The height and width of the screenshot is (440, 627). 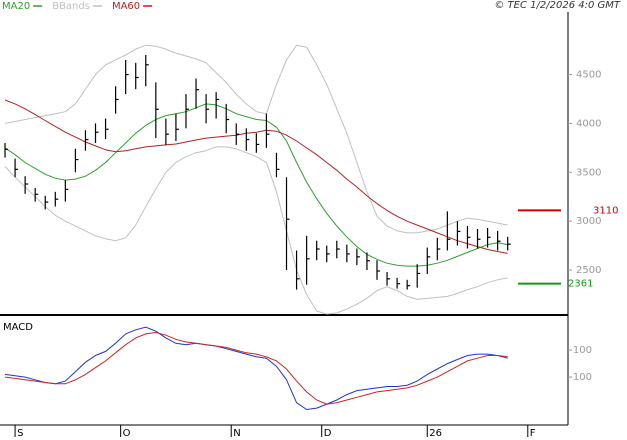 What do you see at coordinates (588, 123) in the screenshot?
I see `y-tick-label: 4000` at bounding box center [588, 123].